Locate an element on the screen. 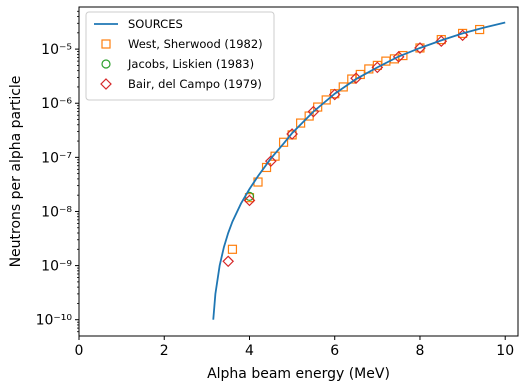  x-tick-label: 4 is located at coordinates (249, 351).